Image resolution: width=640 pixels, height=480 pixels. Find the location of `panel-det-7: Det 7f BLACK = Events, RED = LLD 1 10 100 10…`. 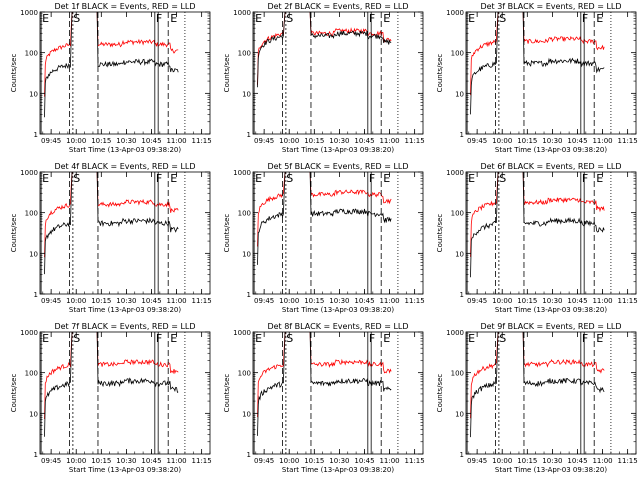

panel-det-7: Det 7f BLACK = Events, RED = LLD 1 10 100 10… is located at coordinates (111, 398).